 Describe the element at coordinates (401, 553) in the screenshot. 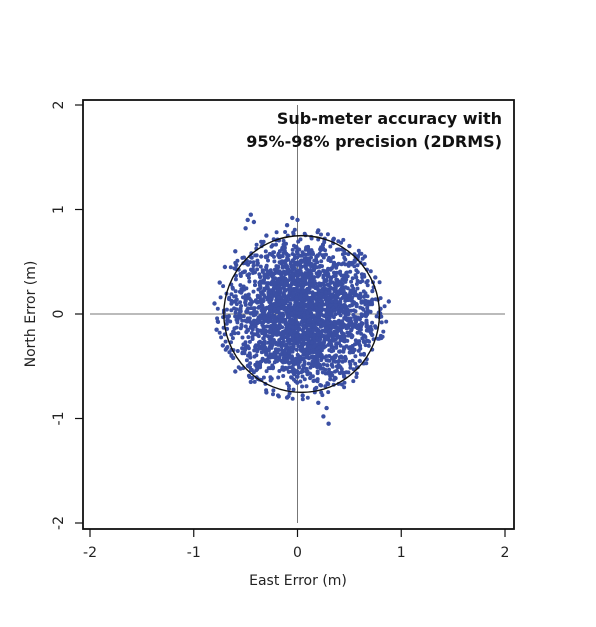

I see `x-tick-label: 1` at that location.